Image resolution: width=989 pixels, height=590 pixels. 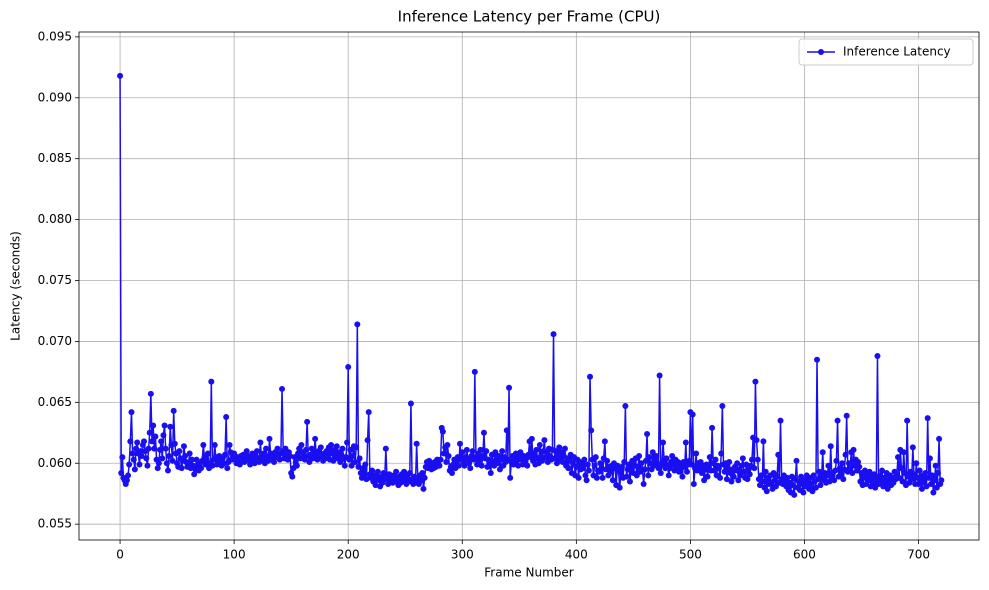 I want to click on chart-title: Inference Latency per Frame (CPU), so click(x=529, y=17).